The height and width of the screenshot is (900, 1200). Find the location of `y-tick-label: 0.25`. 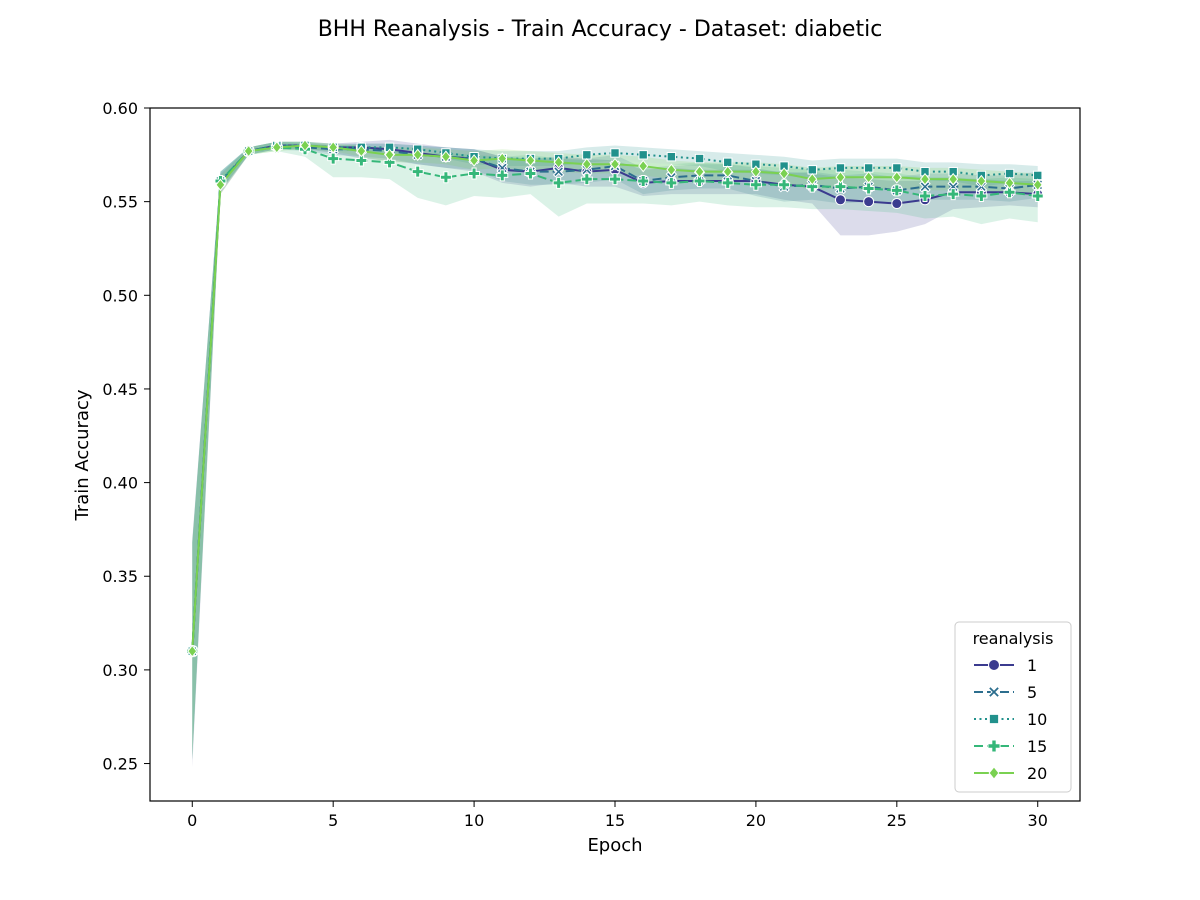

y-tick-label: 0.25 is located at coordinates (120, 764).